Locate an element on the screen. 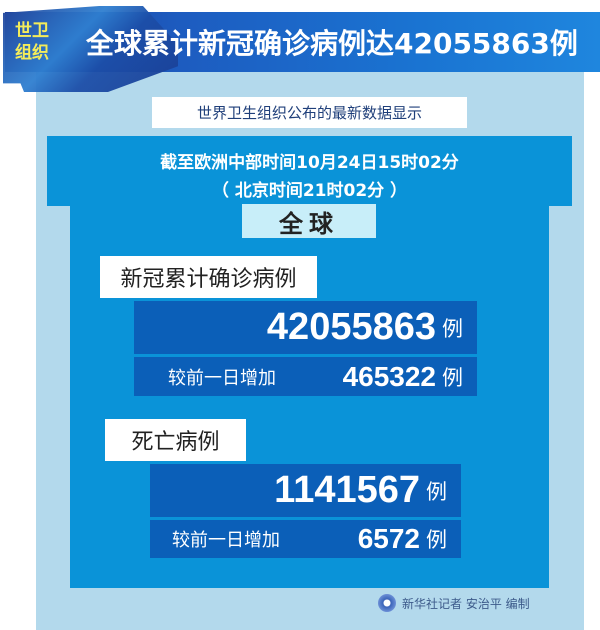 The width and height of the screenshot is (600, 630). confirmed-total-box: 42055863 例 is located at coordinates (305, 327).